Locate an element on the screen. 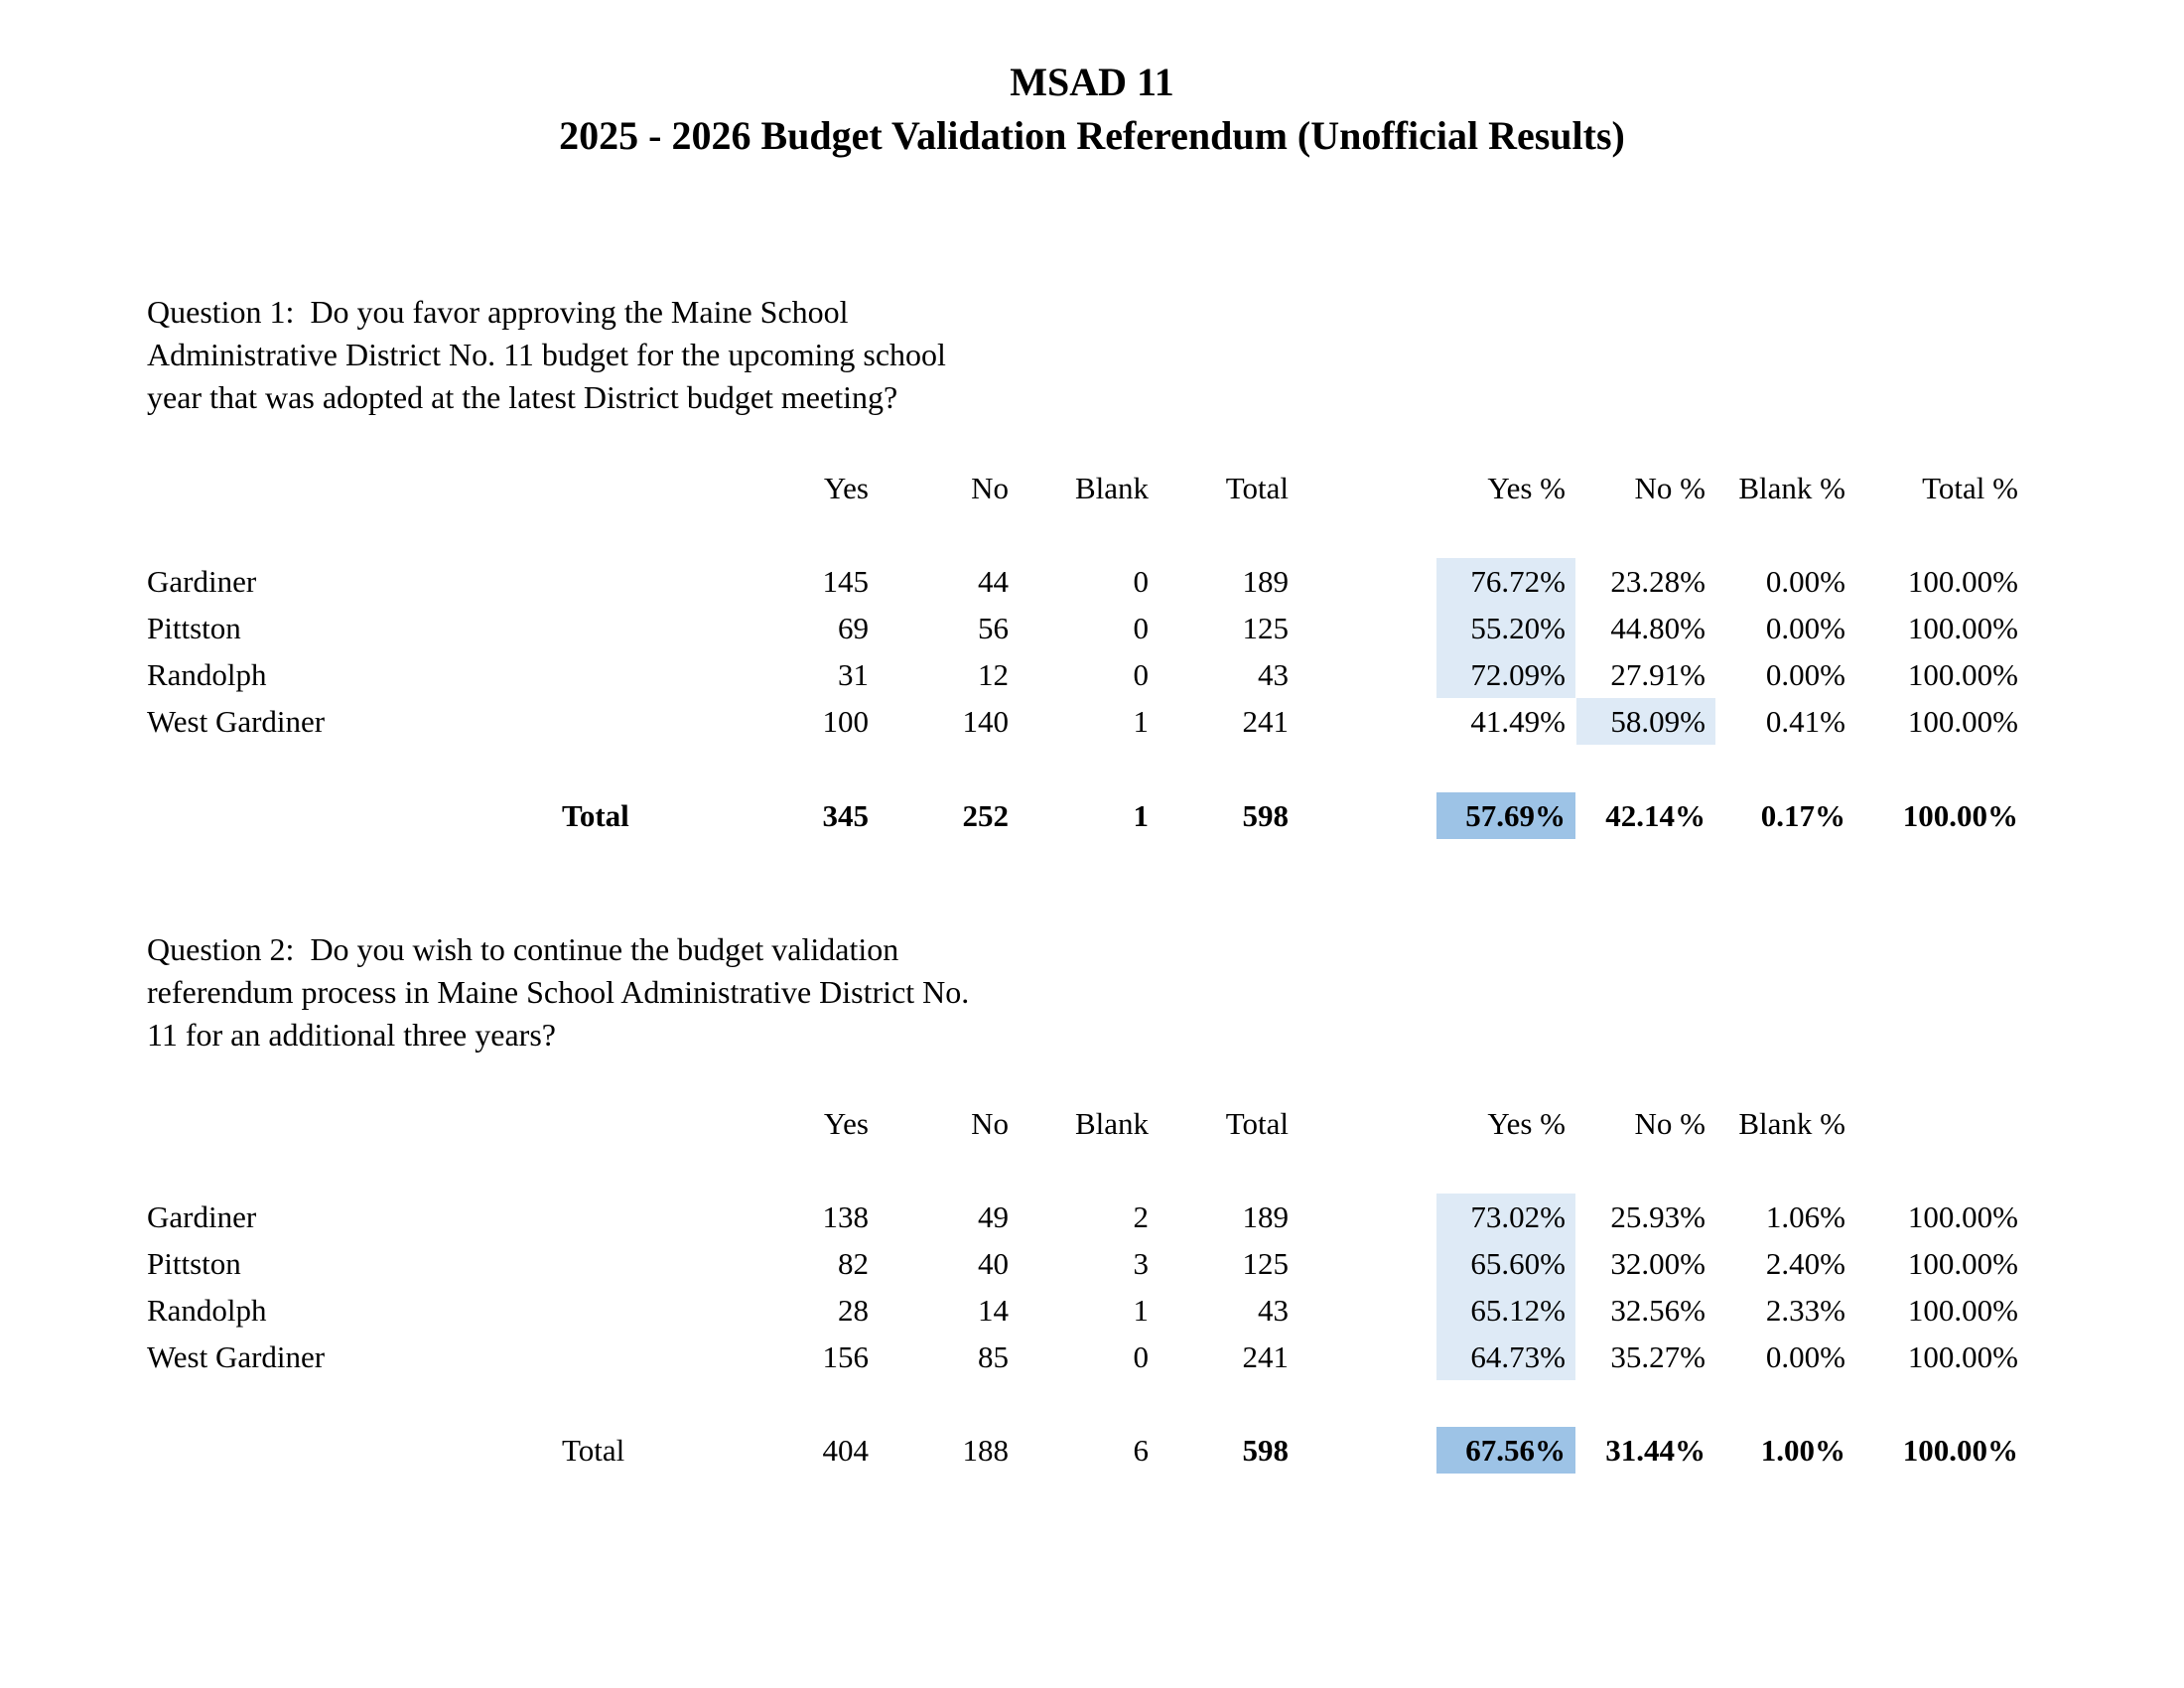 The image size is (2184, 1688). no-cell: 44 is located at coordinates (993, 581).